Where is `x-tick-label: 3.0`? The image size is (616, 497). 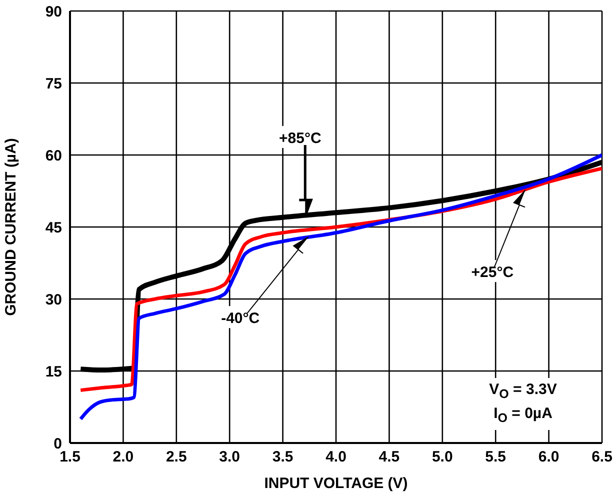
x-tick-label: 3.0 is located at coordinates (229, 457).